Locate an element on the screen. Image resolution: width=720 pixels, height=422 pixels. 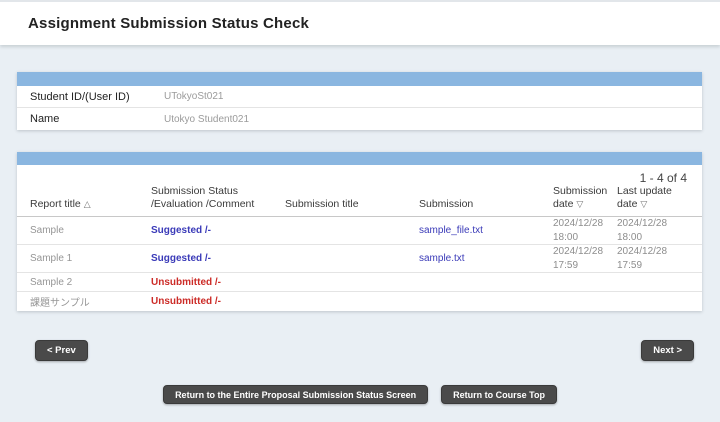
pagination-status: 1 - 4 of 4 is located at coordinates (663, 178).